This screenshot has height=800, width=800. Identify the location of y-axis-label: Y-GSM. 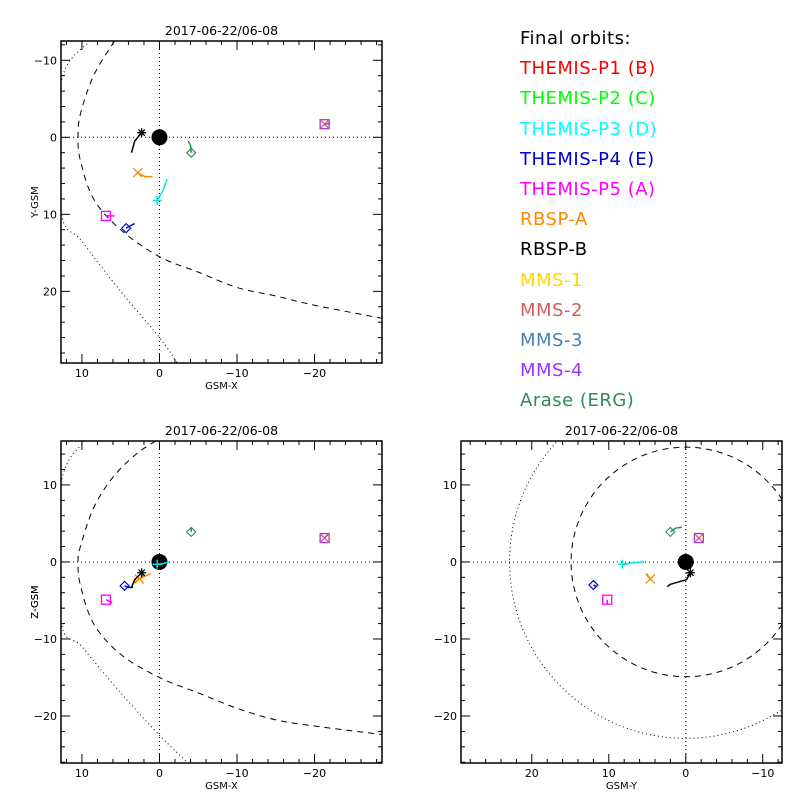
(35, 202).